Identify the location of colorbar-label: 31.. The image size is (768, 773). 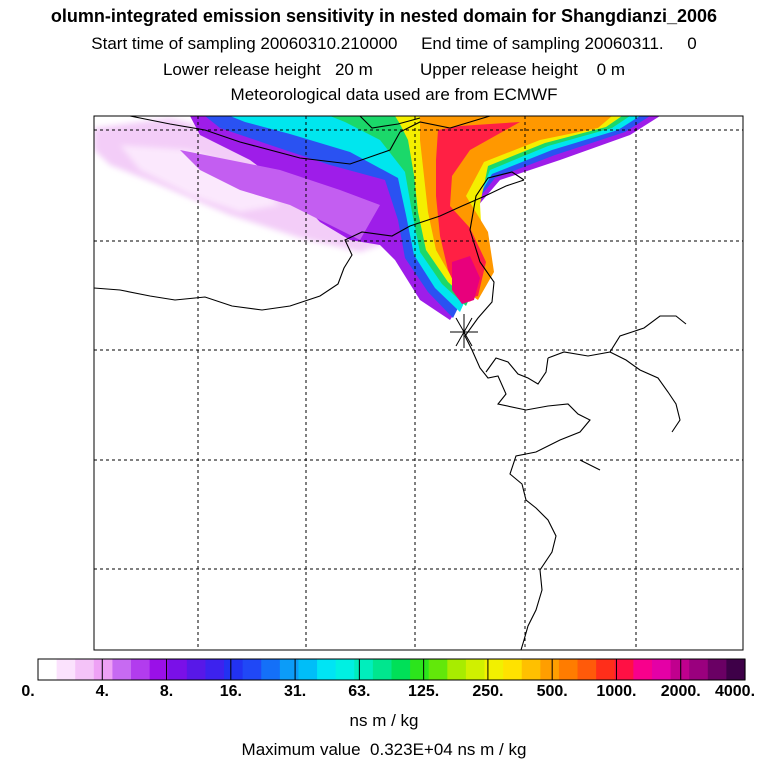
(295, 691).